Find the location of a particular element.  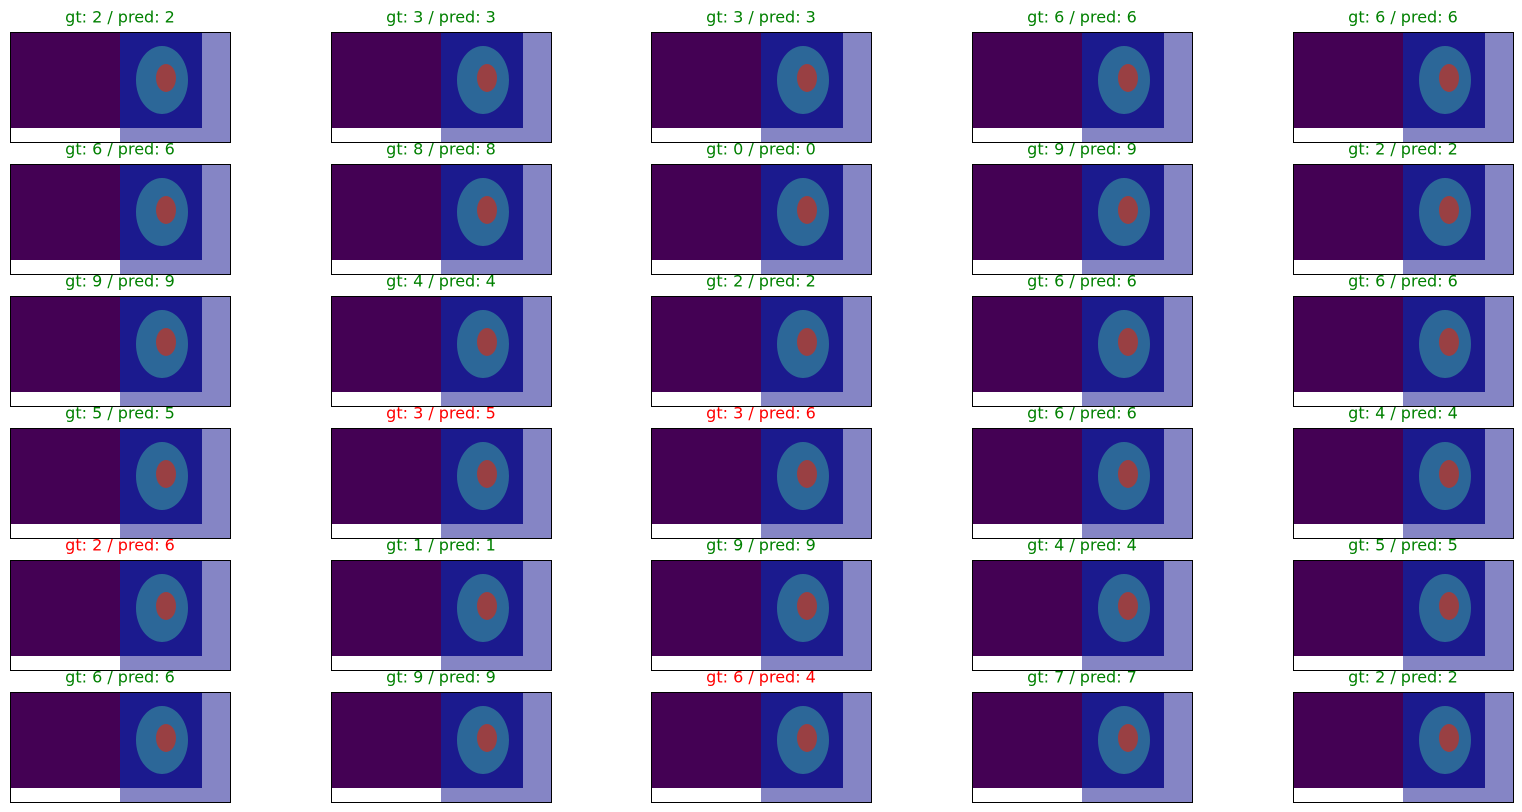

panel-title: gt: 3 / pred: 5 is located at coordinates (441, 413).